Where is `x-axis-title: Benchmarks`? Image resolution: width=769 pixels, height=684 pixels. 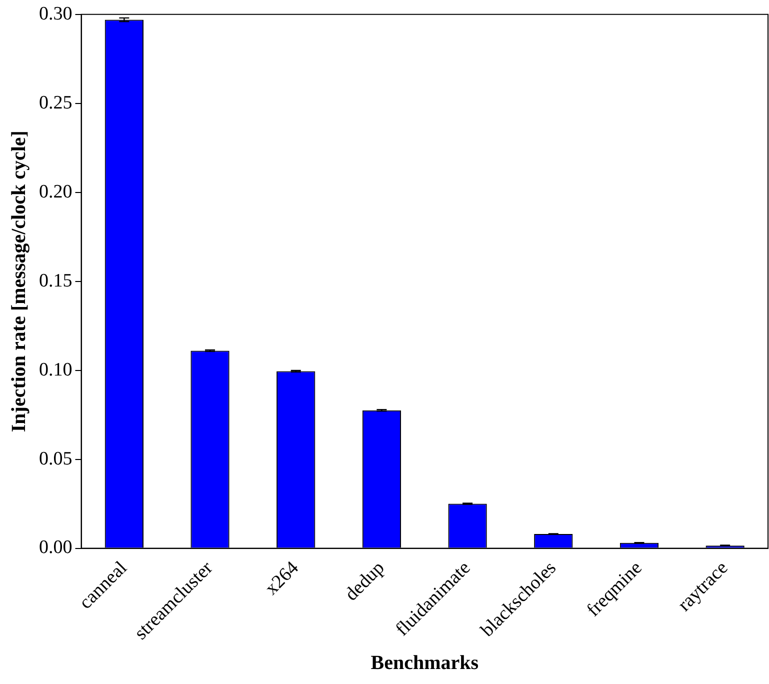
x-axis-title: Benchmarks is located at coordinates (424, 663).